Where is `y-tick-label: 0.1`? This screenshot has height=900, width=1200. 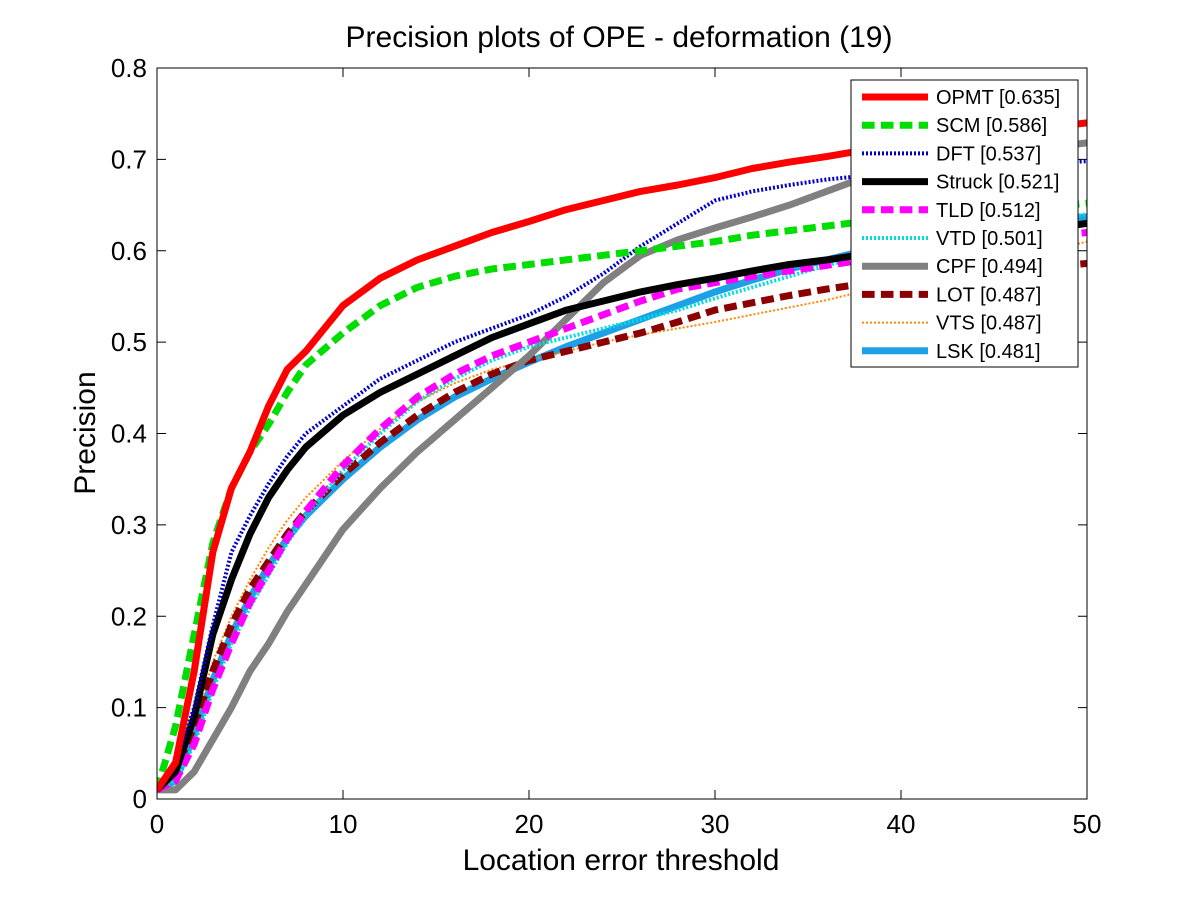
y-tick-label: 0.1 is located at coordinates (129, 708).